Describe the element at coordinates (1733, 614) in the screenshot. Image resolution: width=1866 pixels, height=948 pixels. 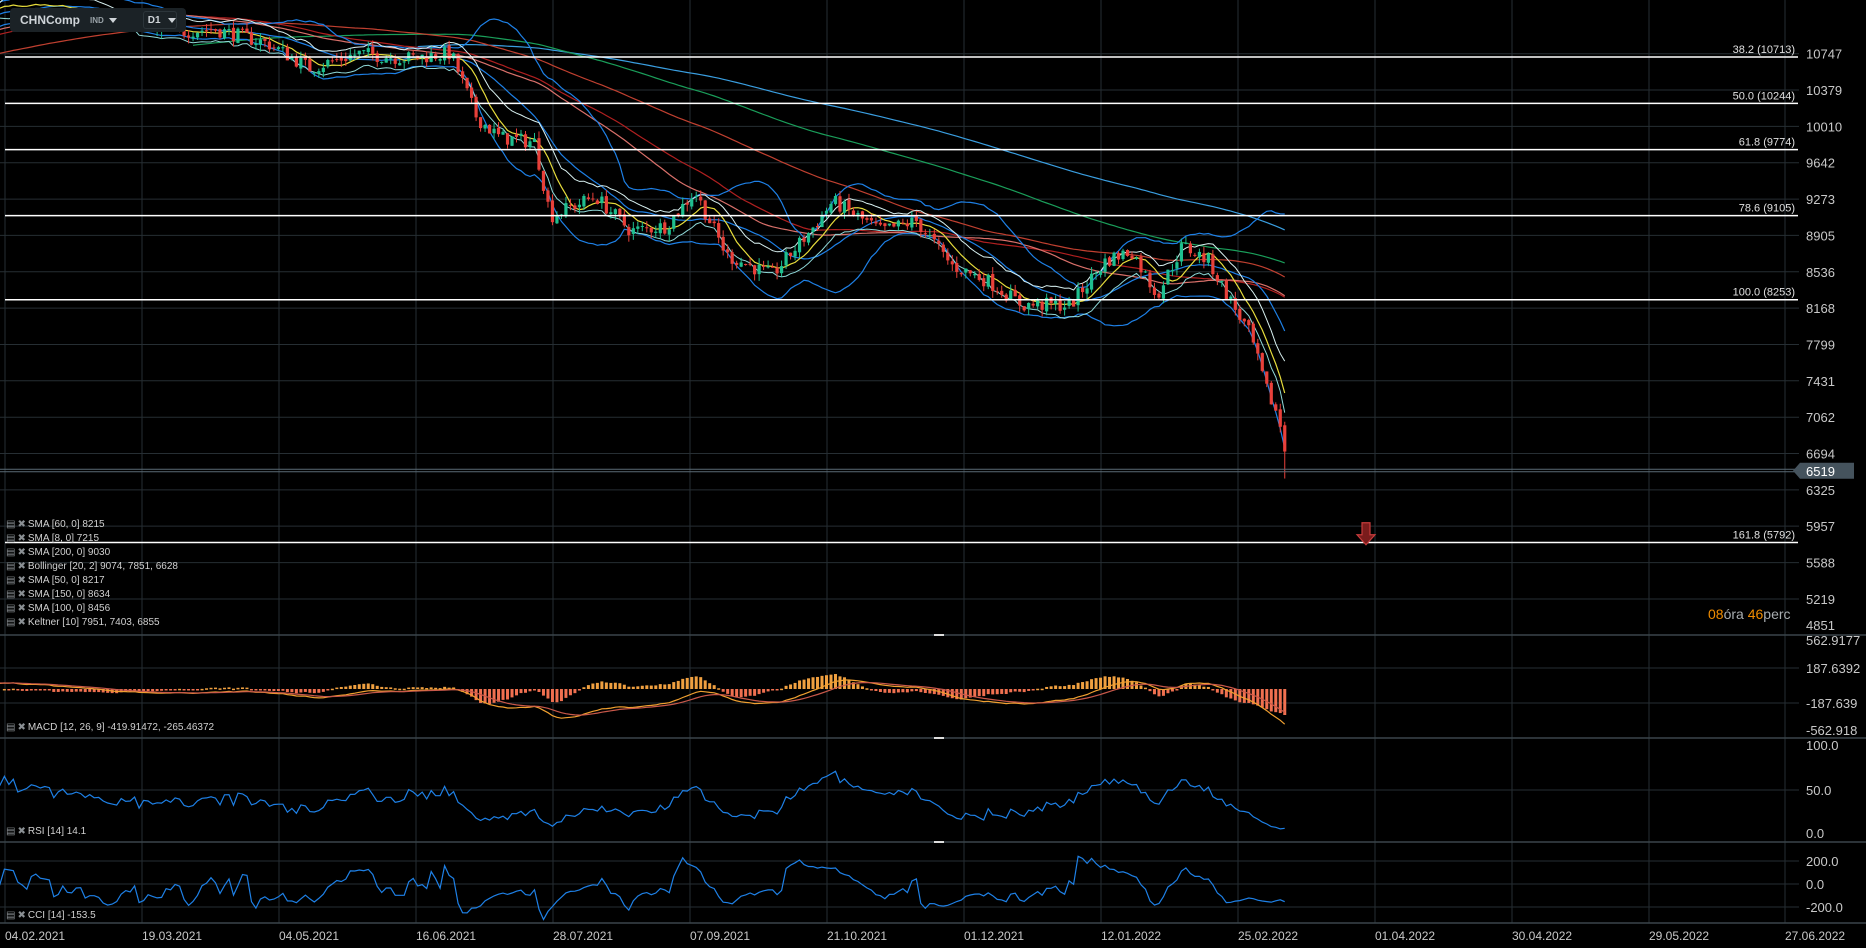
I see `countdown-hours-unit: óra` at that location.